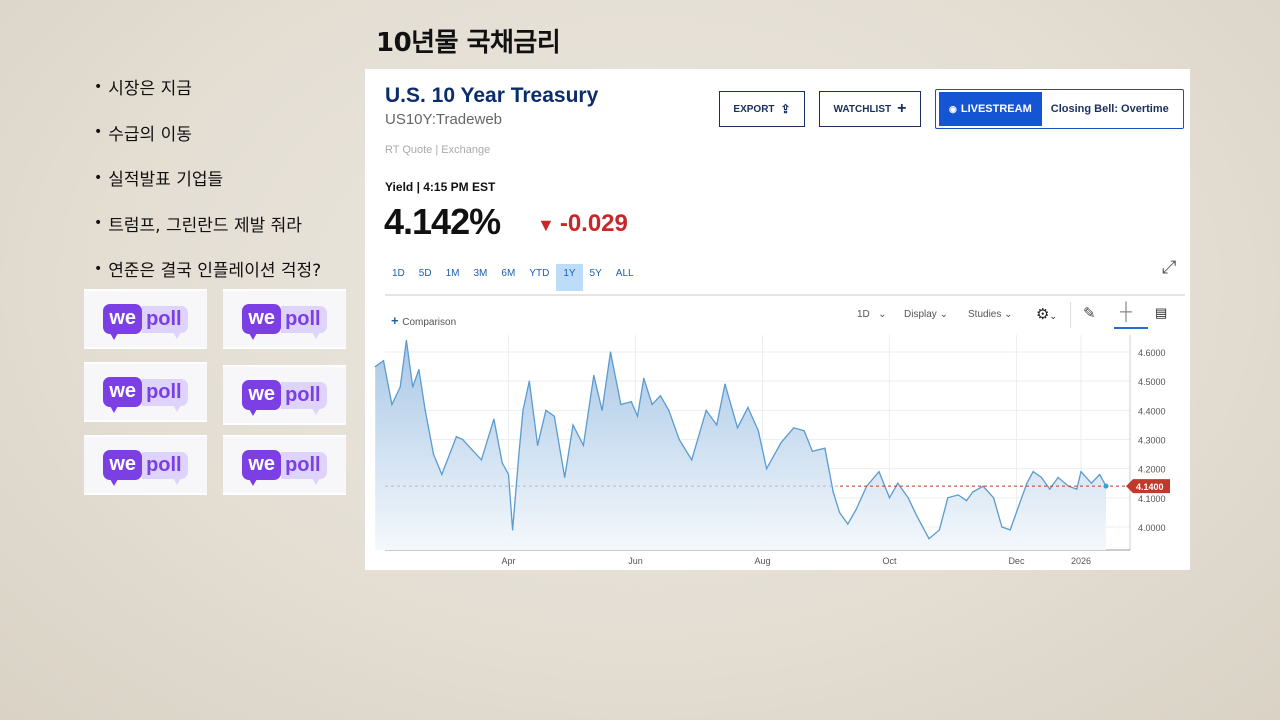  I want to click on range-tab-all: ALL, so click(624, 273).